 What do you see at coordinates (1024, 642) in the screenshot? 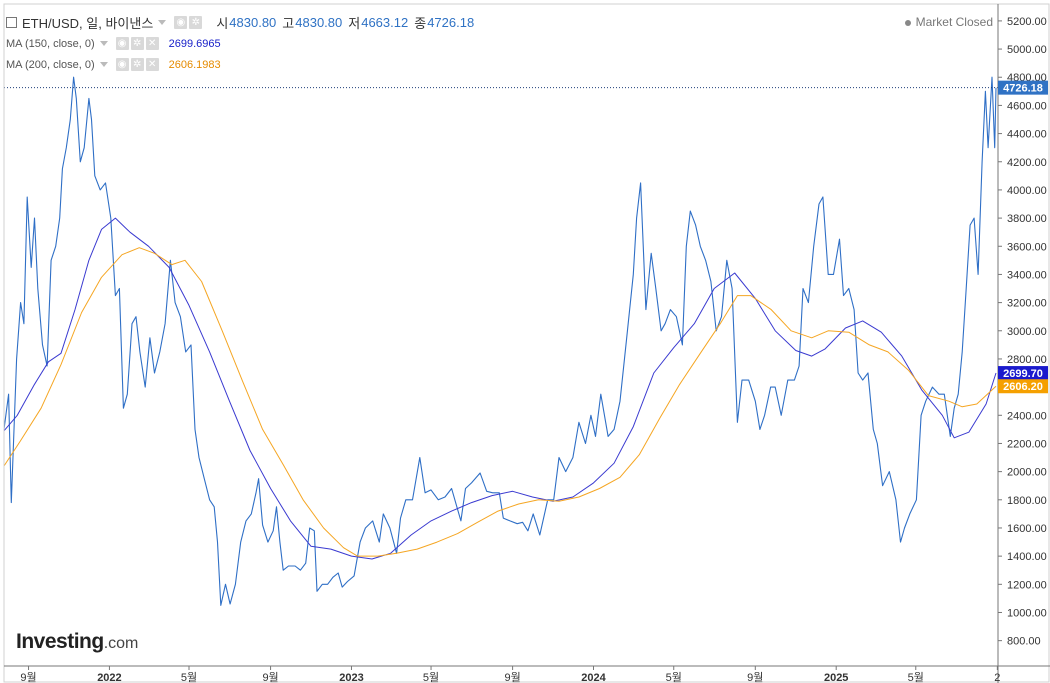
I see `y-tick-label: 800.00` at bounding box center [1024, 642].